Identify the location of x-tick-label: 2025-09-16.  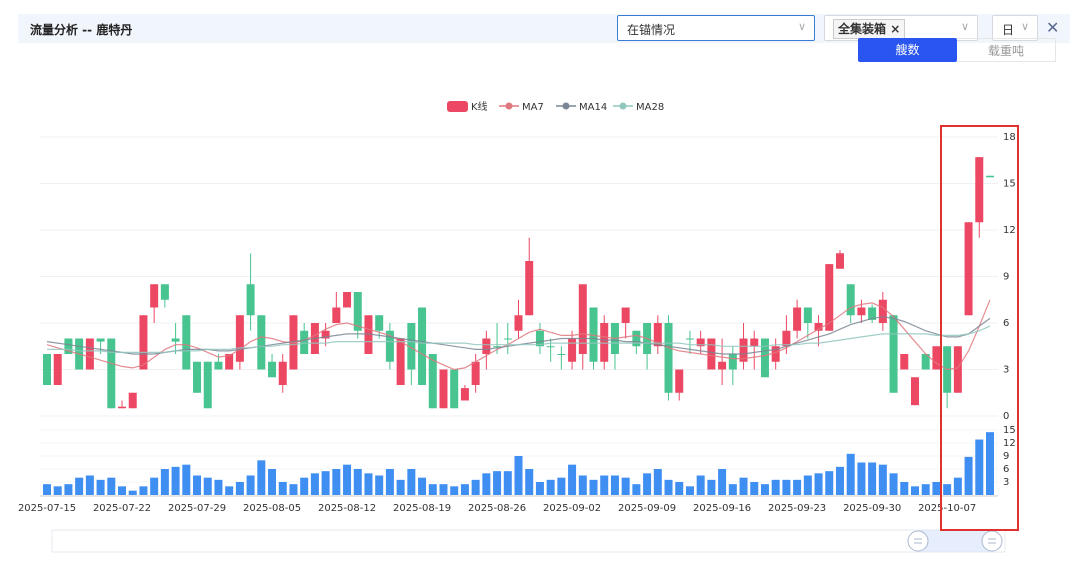
(722, 508).